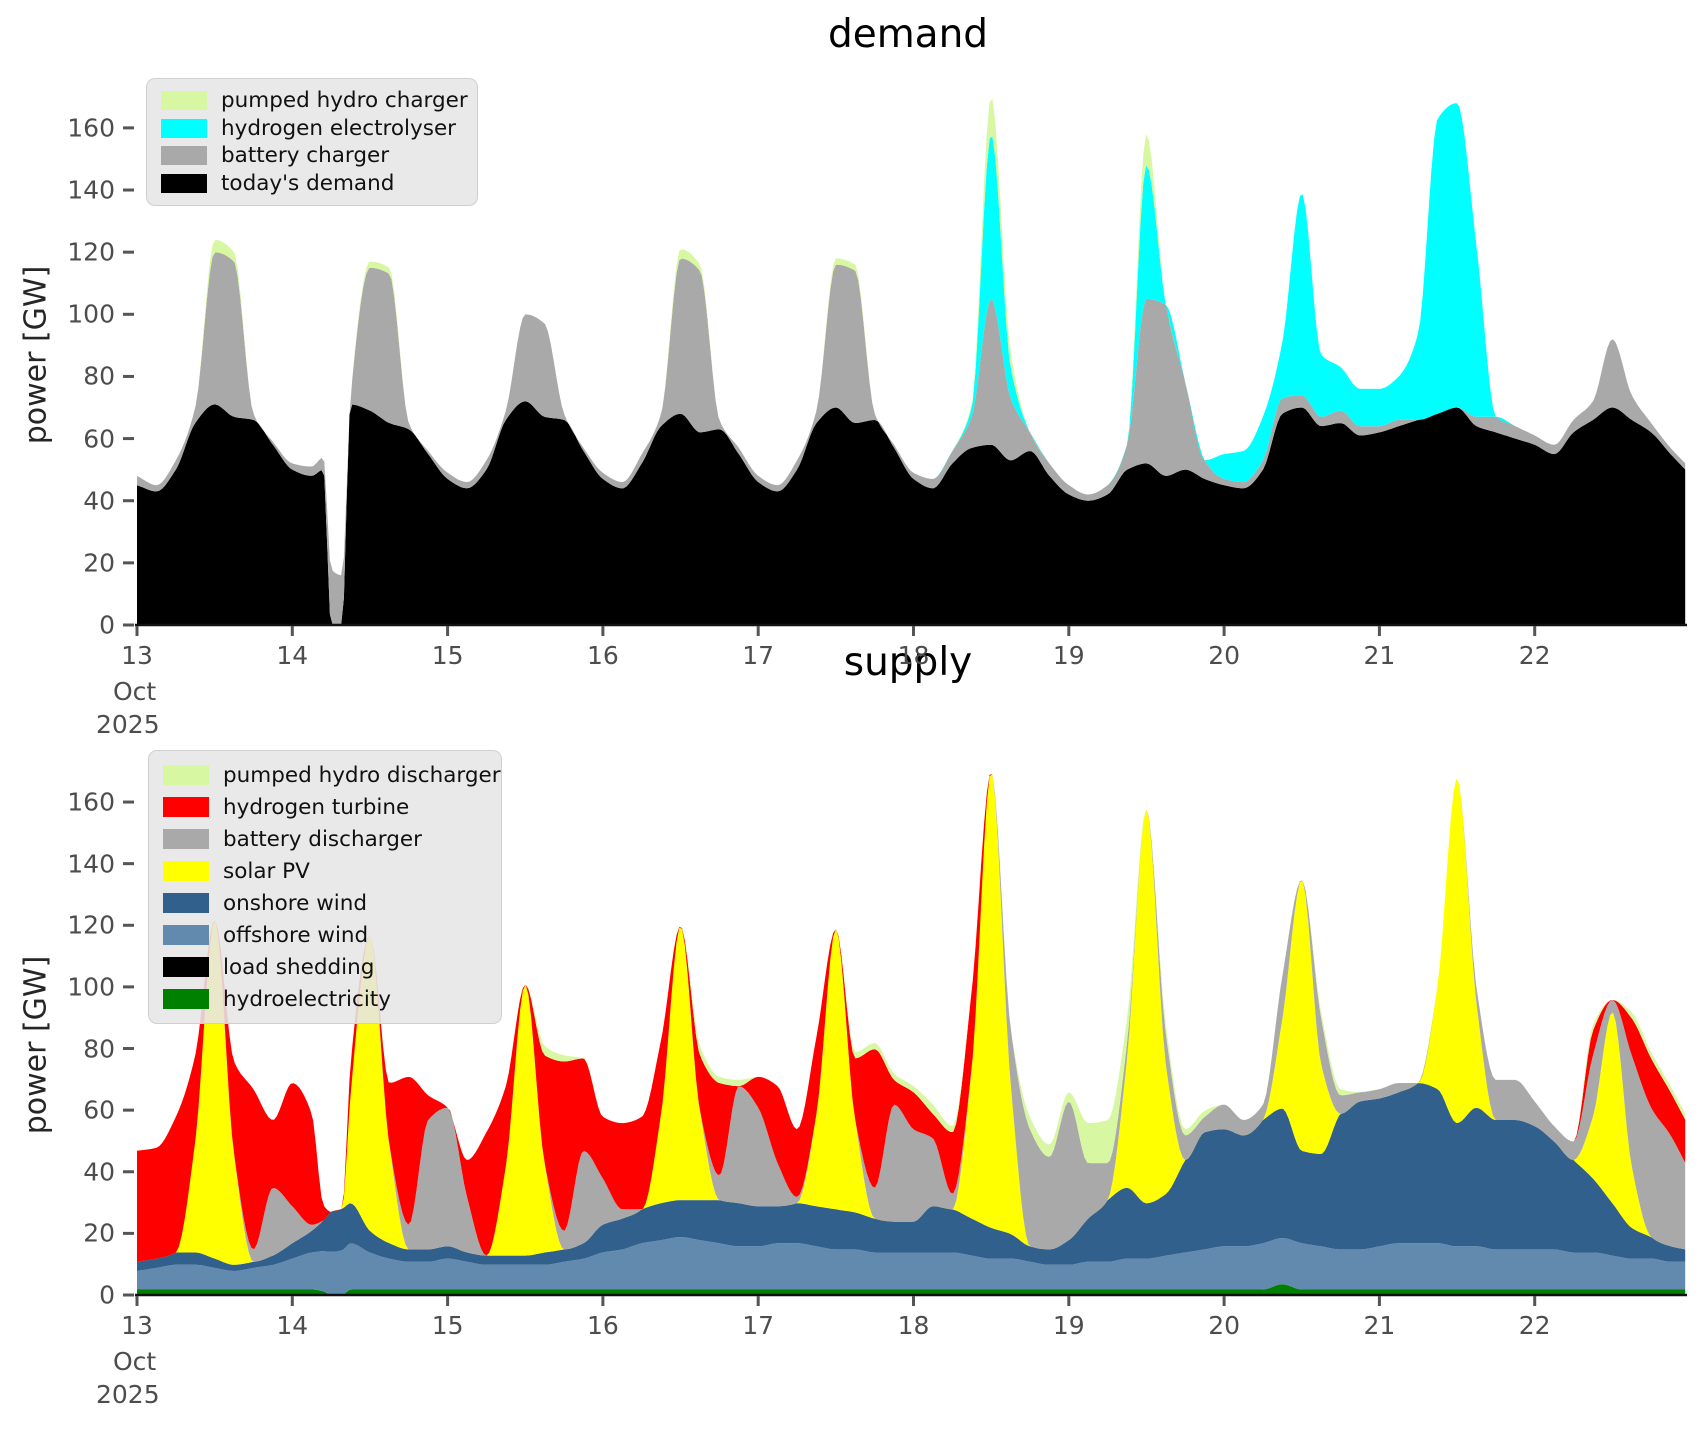  Describe the element at coordinates (184, 128) in the screenshot. I see `legend-swatch-hydrogen-electrolyser` at that location.